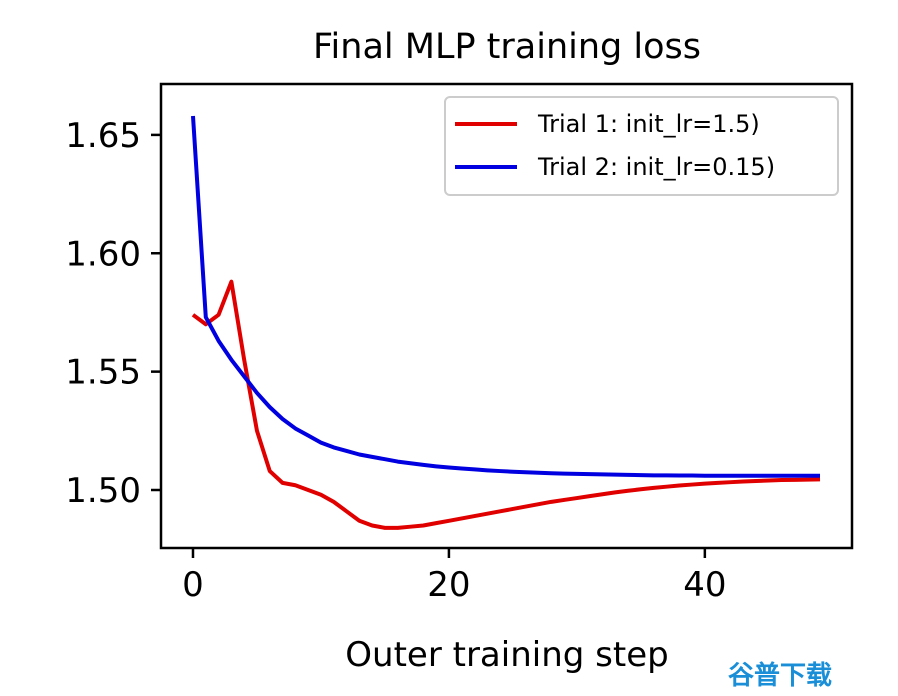 Image resolution: width=898 pixels, height=696 pixels. I want to click on x-tick-label: 40, so click(704, 585).